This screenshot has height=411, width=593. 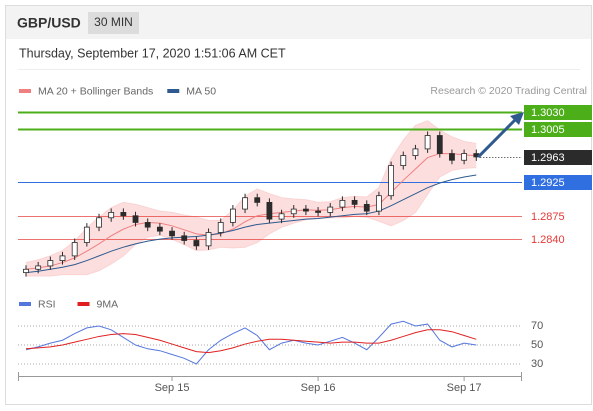 What do you see at coordinates (517, 118) in the screenshot?
I see `forecast-arrowhead` at bounding box center [517, 118].